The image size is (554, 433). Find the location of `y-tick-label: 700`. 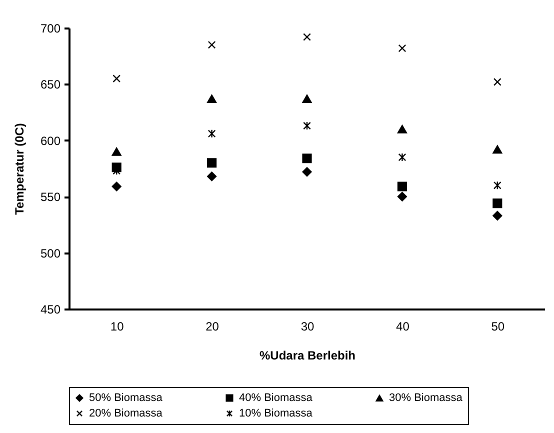

y-tick-label: 700 is located at coordinates (50, 29).